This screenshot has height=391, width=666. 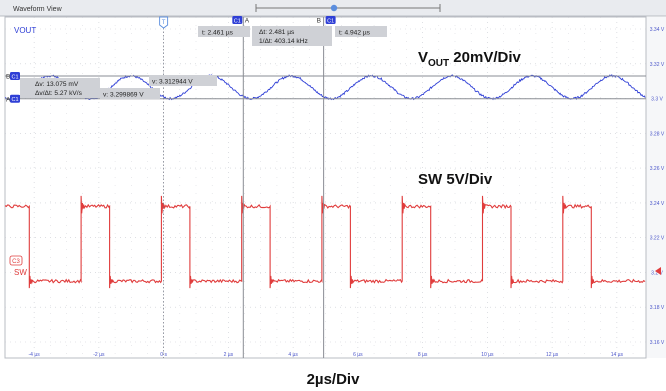 I want to click on y-tick-label: 3.24 V, so click(x=657, y=204).